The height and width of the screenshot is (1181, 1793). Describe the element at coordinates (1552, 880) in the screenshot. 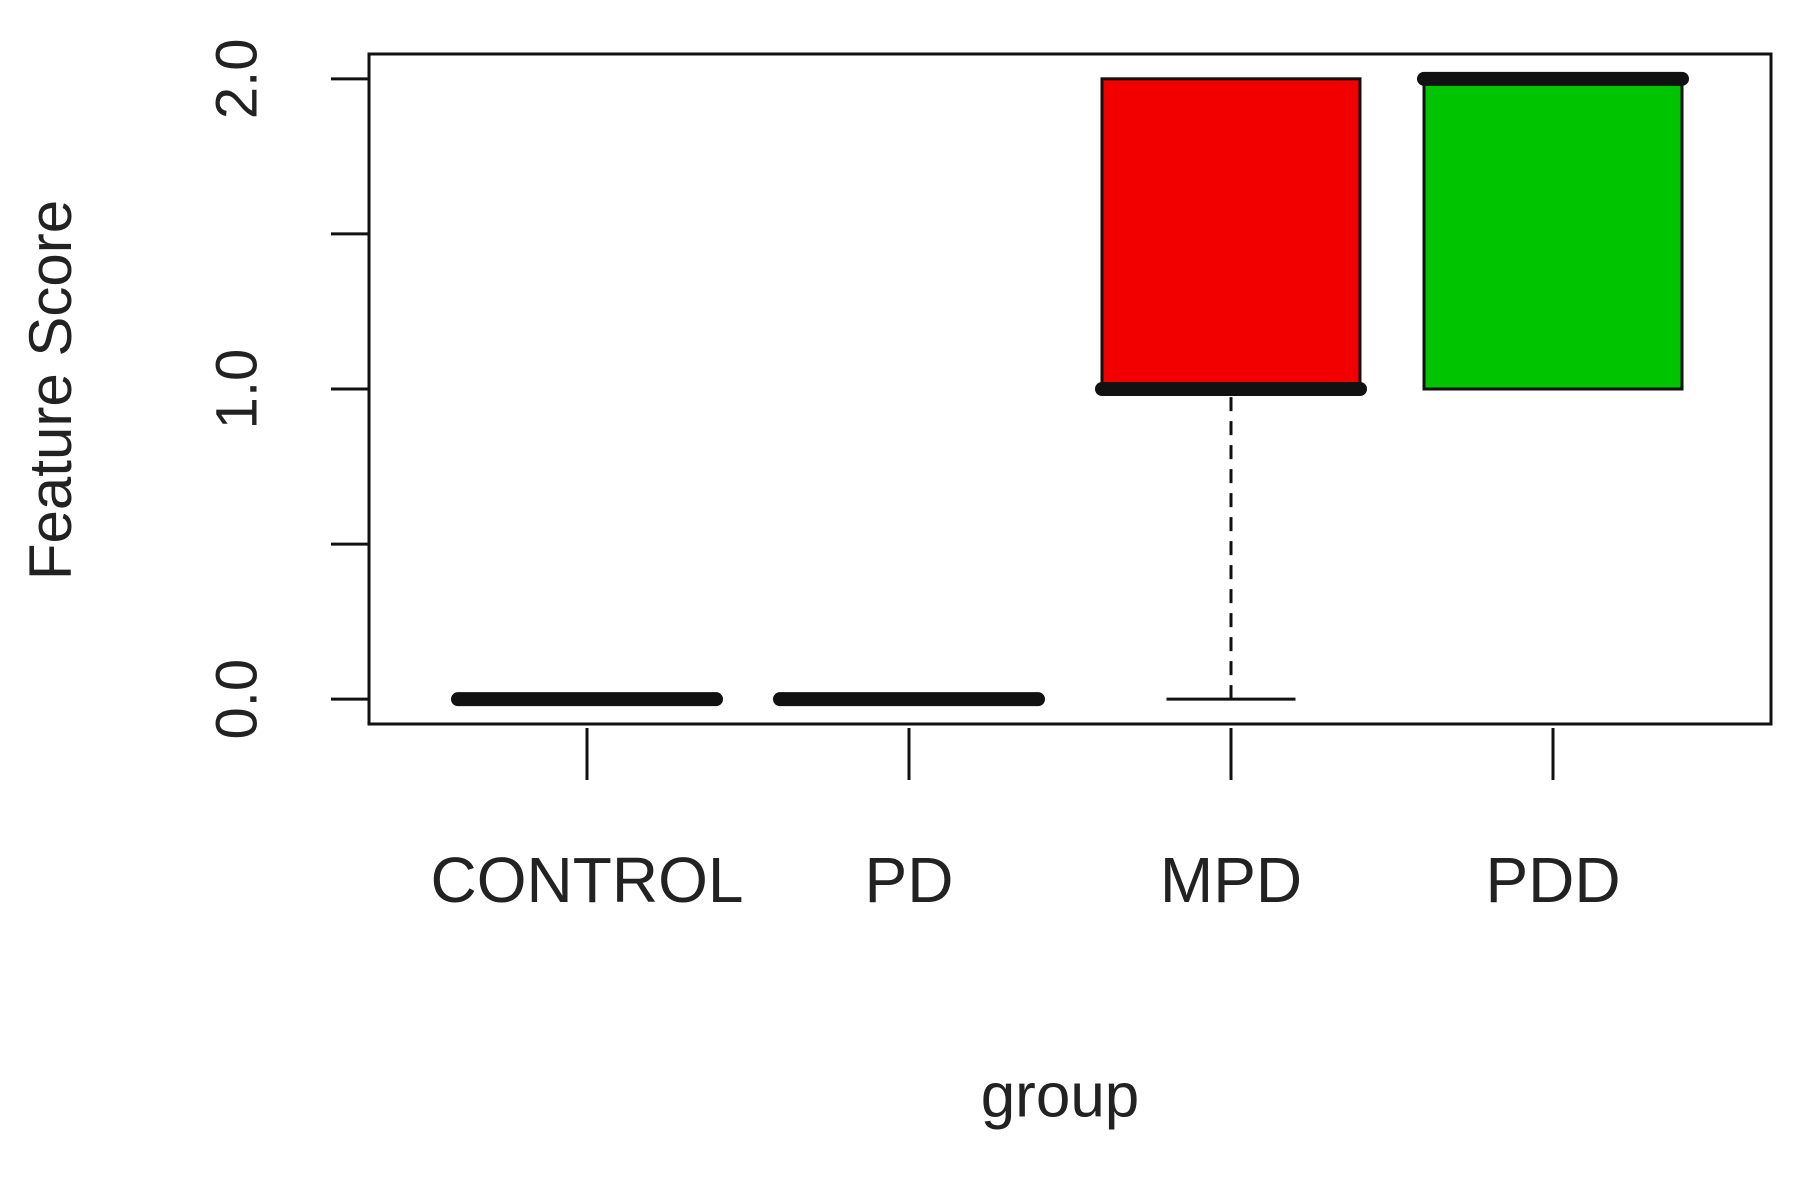

I see `x-tick-label: PDD` at that location.